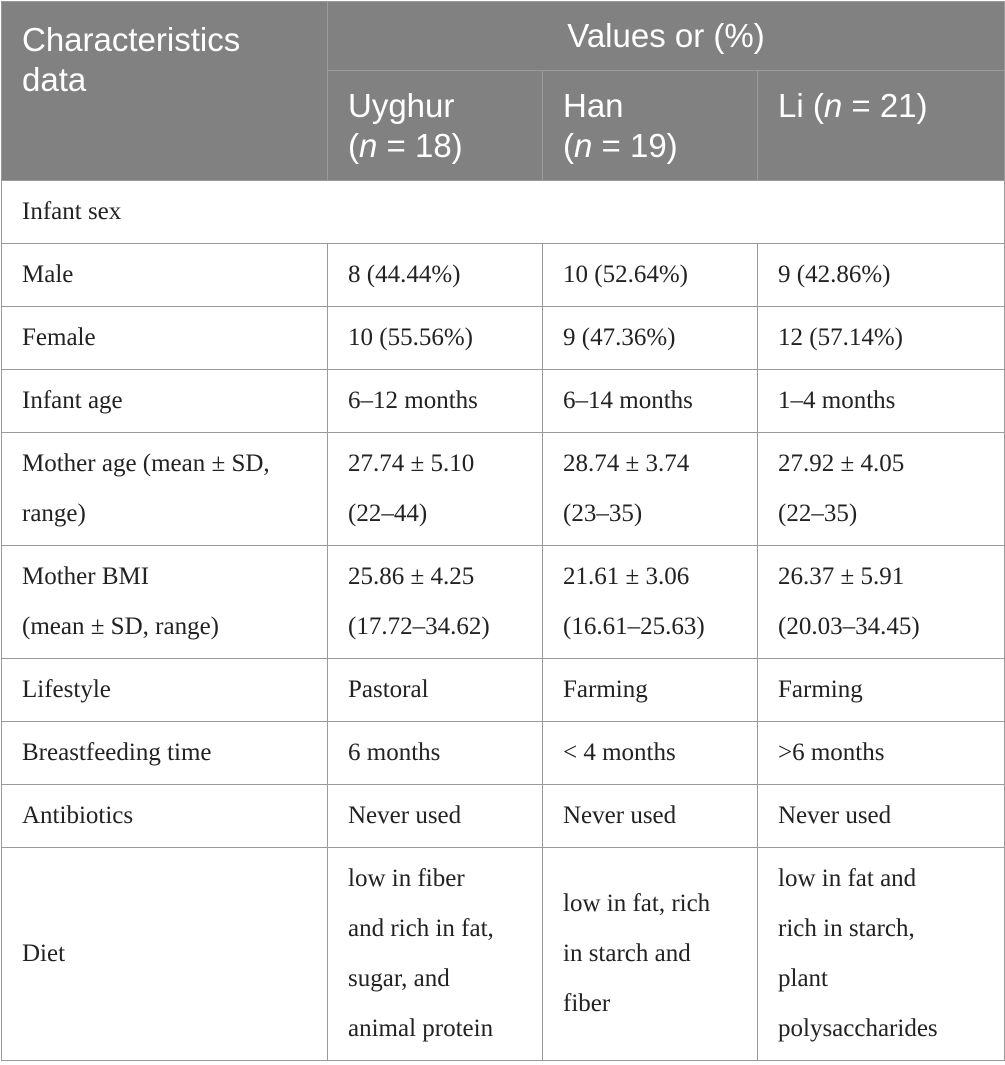  I want to click on group-name: Han, so click(593, 105).